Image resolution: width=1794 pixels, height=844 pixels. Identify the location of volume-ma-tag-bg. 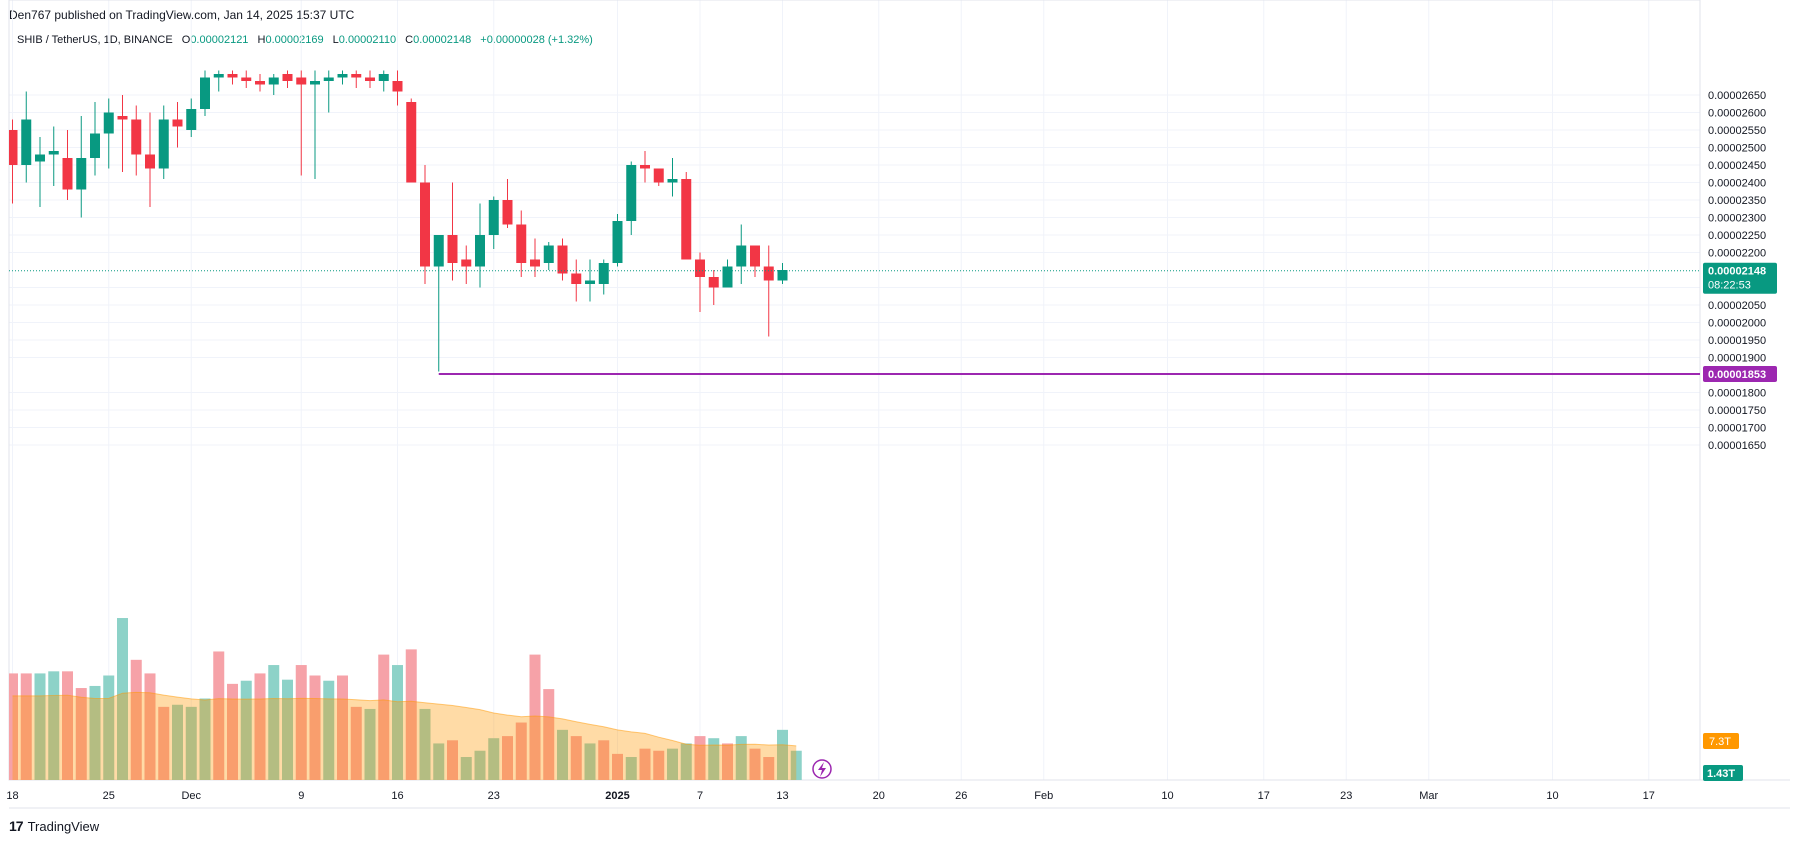
(1723, 773).